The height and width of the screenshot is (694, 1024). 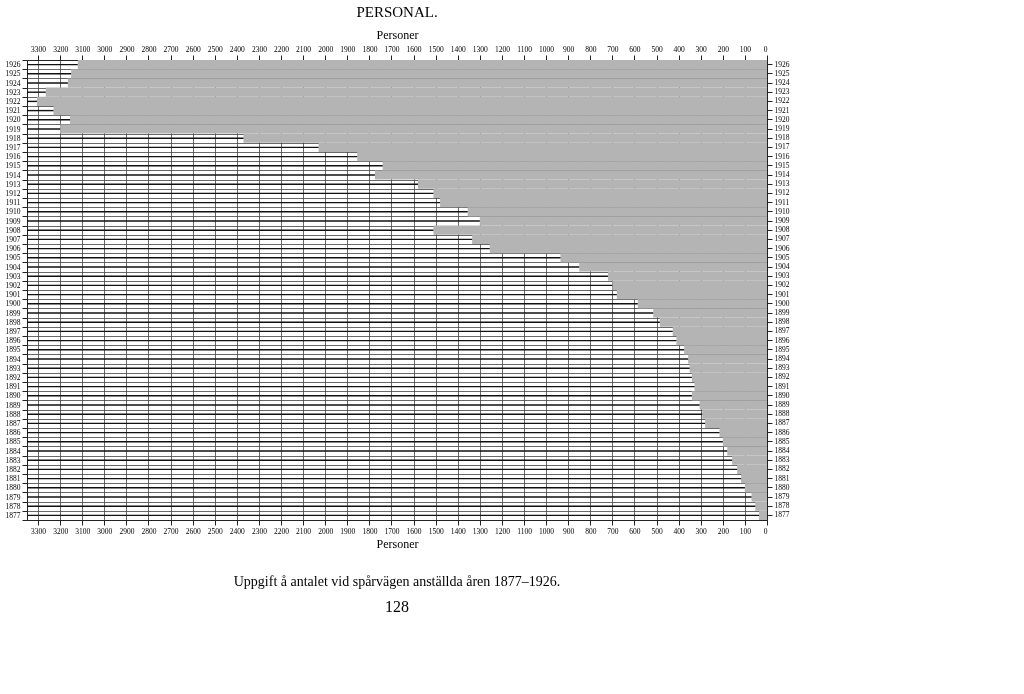 I want to click on text: Uppgift å antalet vid spårvägen anställda åren 1877–1926., so click(x=397, y=581).